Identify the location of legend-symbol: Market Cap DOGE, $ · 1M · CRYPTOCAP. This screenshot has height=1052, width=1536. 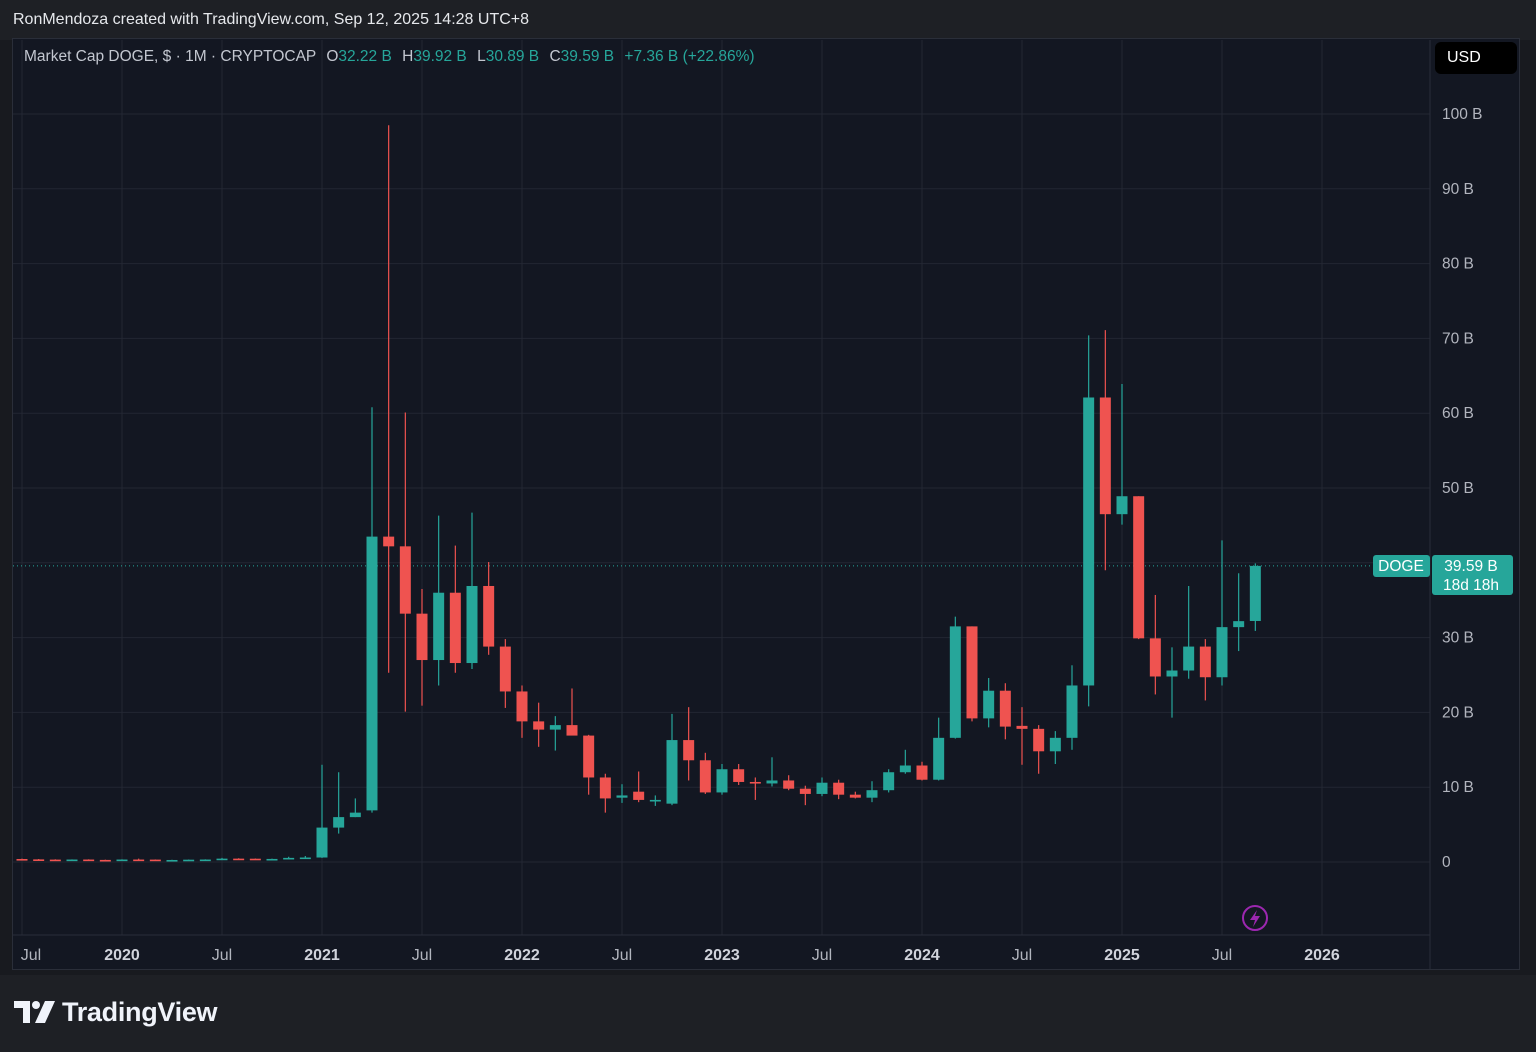
(170, 56).